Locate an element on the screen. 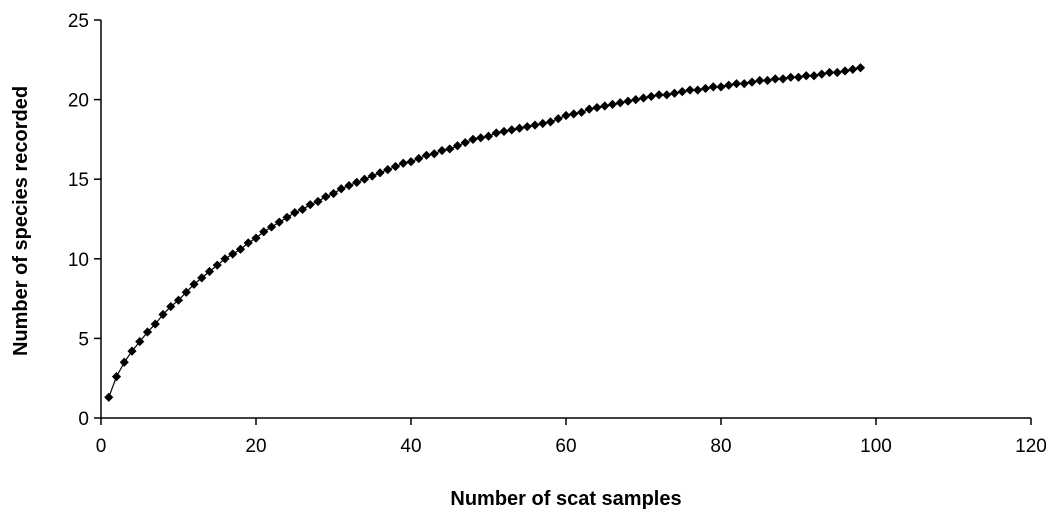 The height and width of the screenshot is (516, 1062). y-tick-label: 15 is located at coordinates (78, 180).